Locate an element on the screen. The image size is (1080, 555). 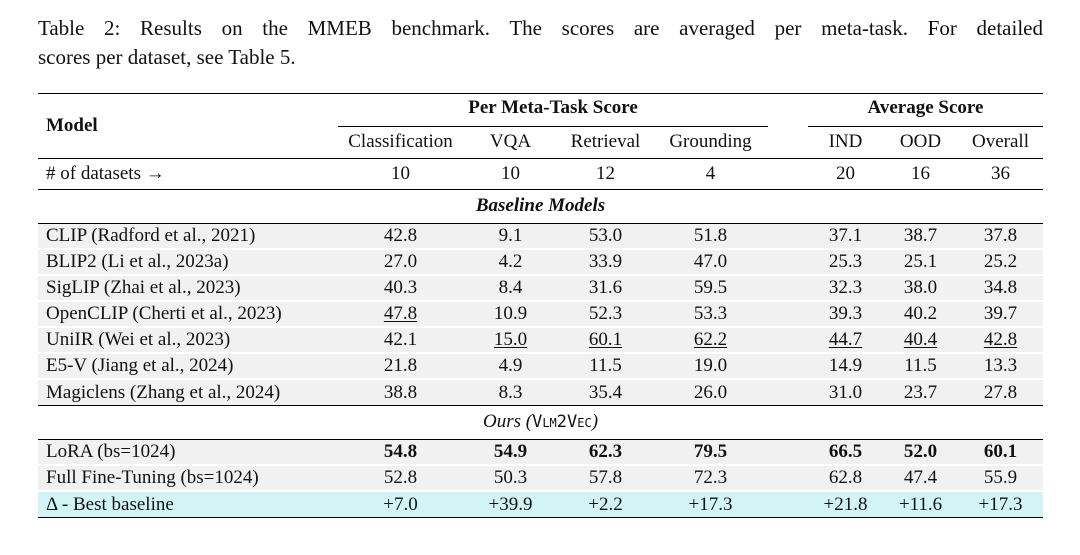
ours-section-title: Ours (Vlm2Vec) is located at coordinates (540, 422).